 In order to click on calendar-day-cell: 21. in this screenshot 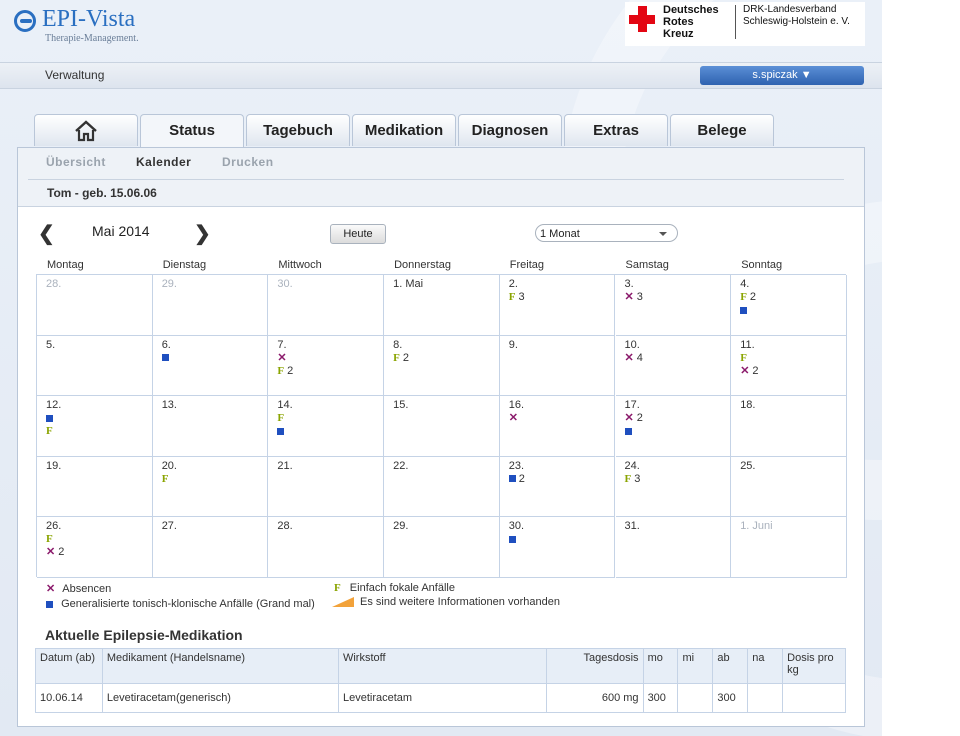, I will do `click(326, 487)`.